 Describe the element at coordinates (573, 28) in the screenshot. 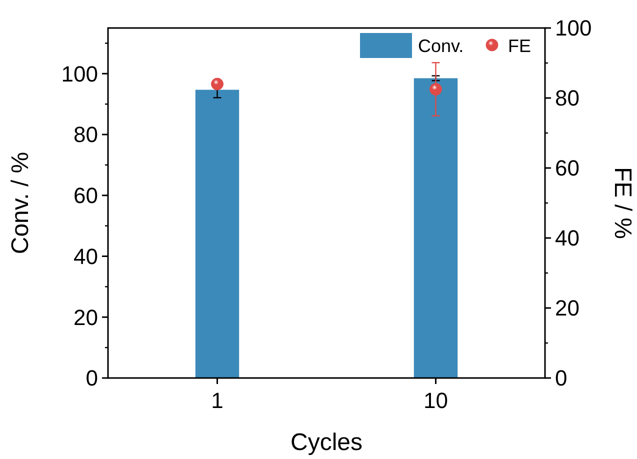

I see `y2-tick-label: 100` at that location.